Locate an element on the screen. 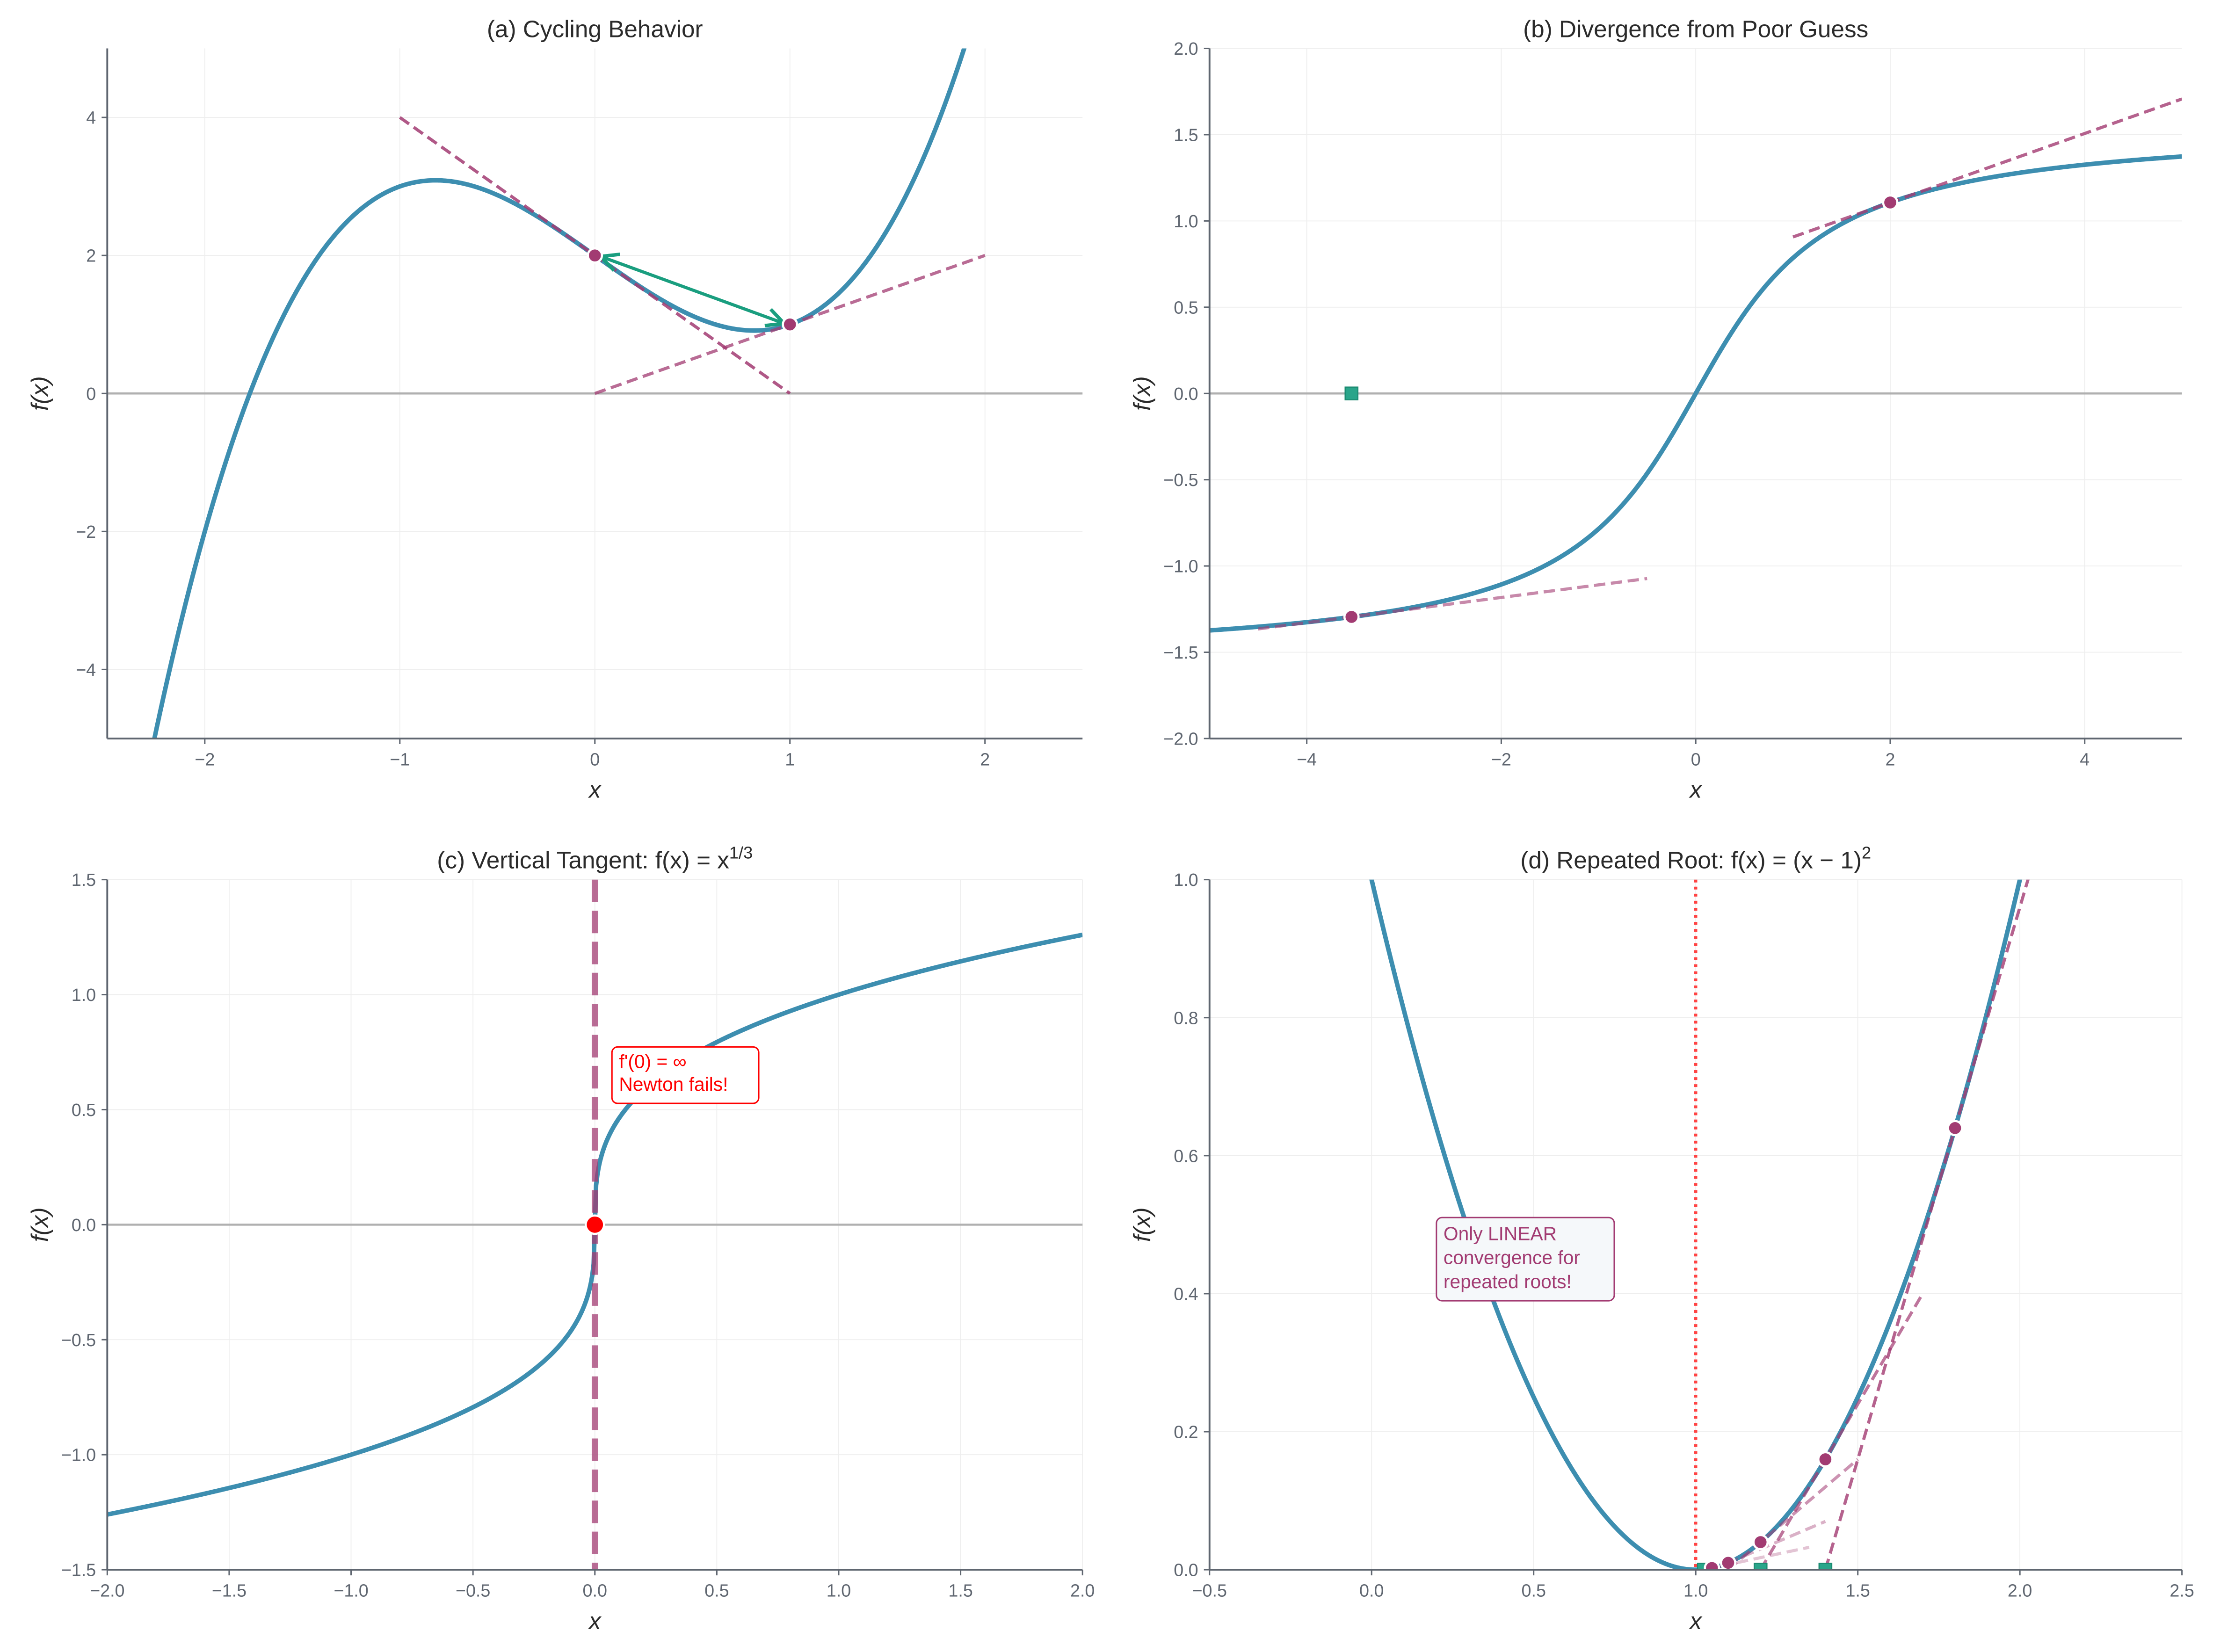  y-tick-label: −4 is located at coordinates (86, 670).